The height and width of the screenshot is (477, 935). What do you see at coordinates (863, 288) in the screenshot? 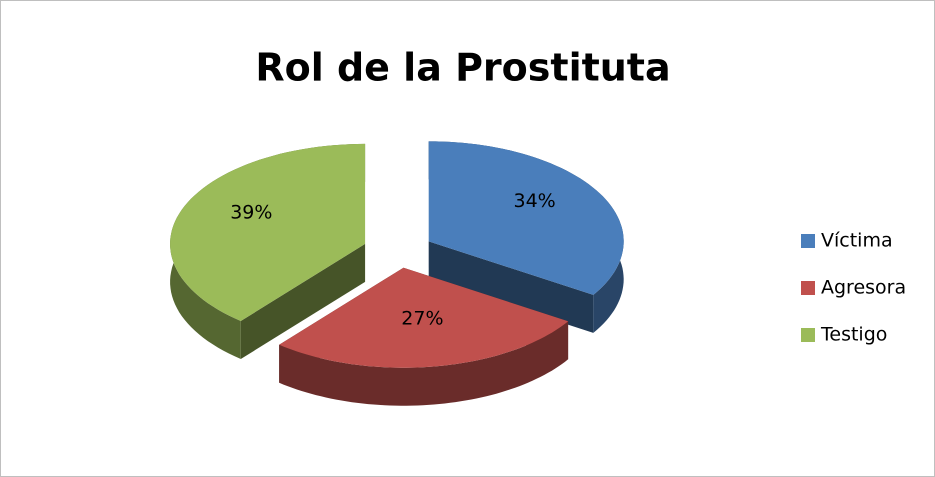
I see `legend-label: Agresora` at bounding box center [863, 288].